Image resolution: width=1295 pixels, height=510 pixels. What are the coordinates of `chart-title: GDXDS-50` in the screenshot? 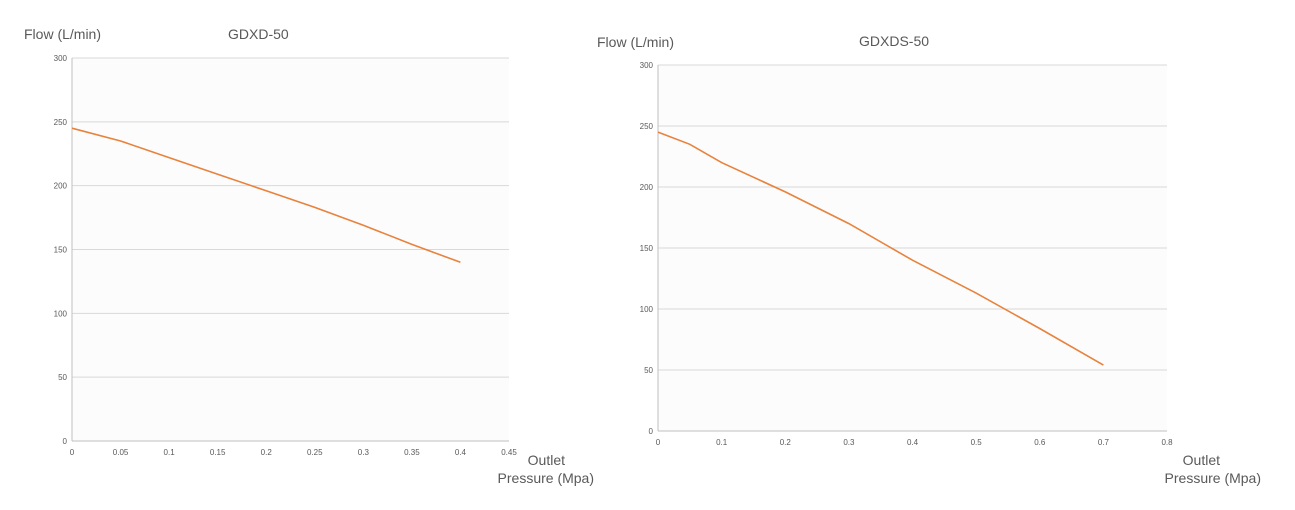 It's located at (894, 41).